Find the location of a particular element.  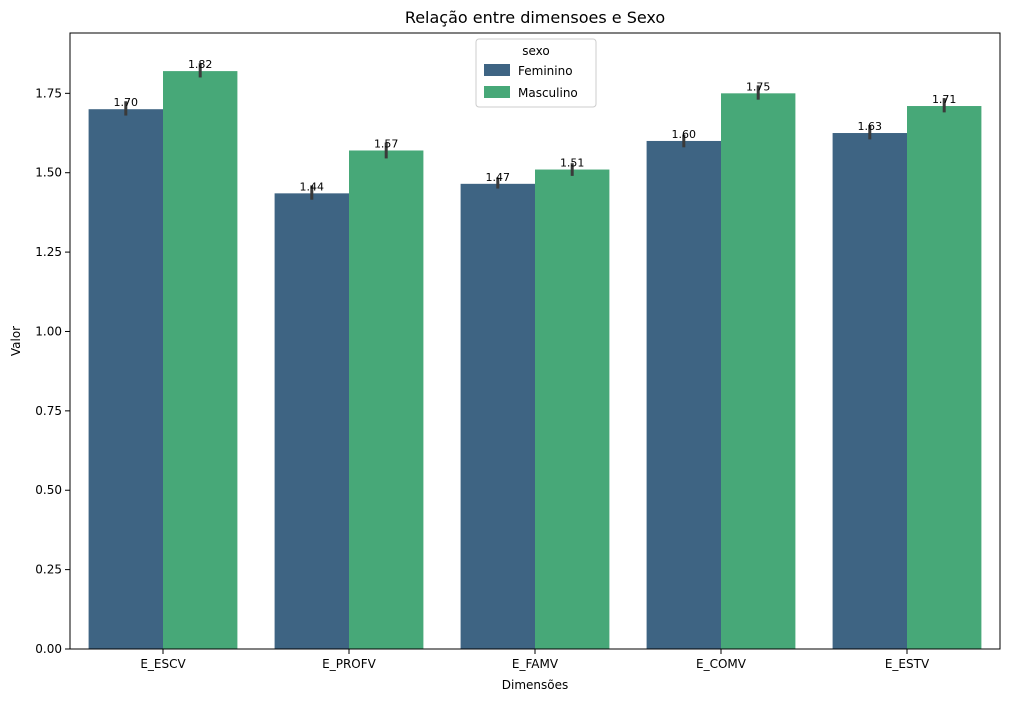

x-axis-label: Dimensões is located at coordinates (535, 685).